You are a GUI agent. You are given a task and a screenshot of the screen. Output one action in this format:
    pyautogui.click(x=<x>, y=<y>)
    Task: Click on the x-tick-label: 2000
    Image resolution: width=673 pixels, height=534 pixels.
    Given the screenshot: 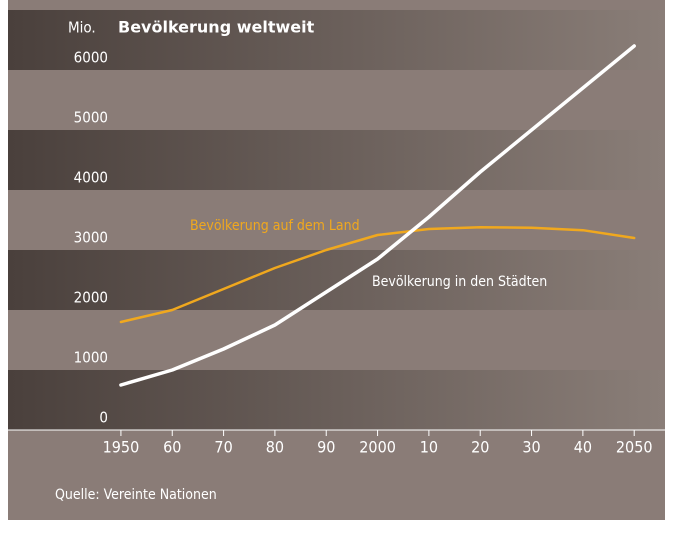 What is the action you would take?
    pyautogui.click(x=377, y=447)
    